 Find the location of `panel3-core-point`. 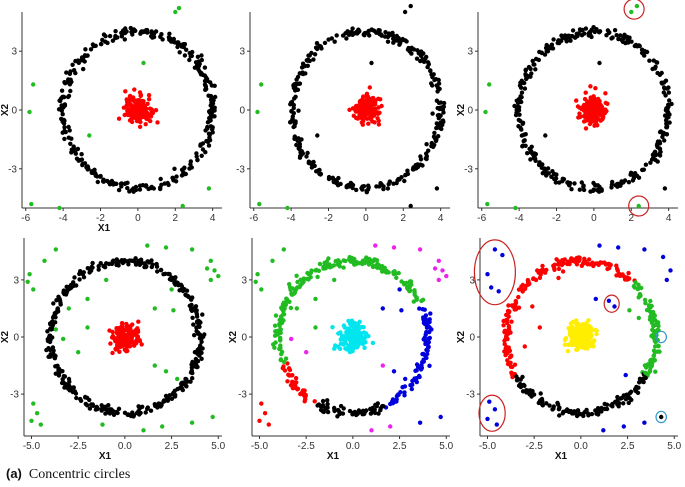

panel3-core-point is located at coordinates (597, 113).